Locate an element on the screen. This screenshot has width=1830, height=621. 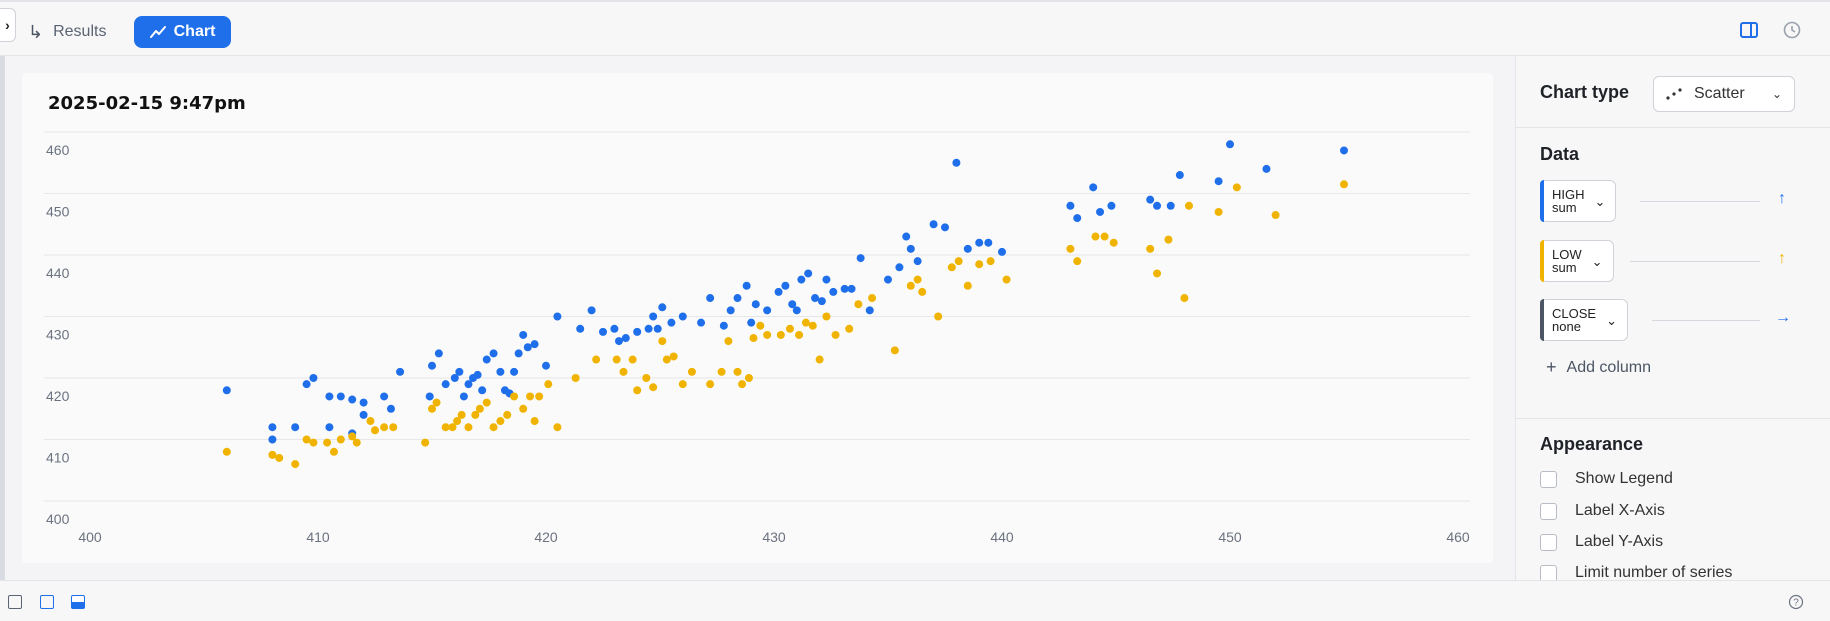
arrow-right-icon: → is located at coordinates (1783, 317).